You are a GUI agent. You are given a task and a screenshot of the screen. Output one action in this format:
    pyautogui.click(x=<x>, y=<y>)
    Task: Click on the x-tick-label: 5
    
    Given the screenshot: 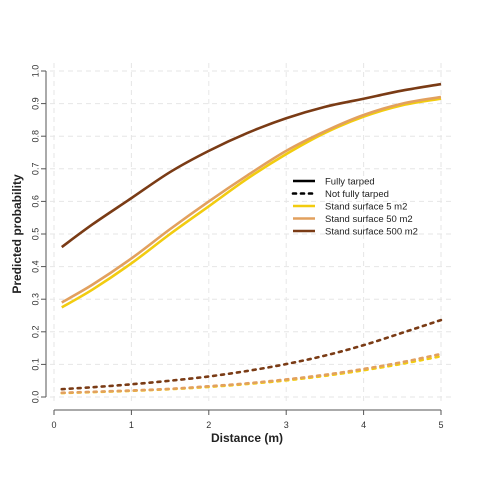 What is the action you would take?
    pyautogui.click(x=440, y=425)
    